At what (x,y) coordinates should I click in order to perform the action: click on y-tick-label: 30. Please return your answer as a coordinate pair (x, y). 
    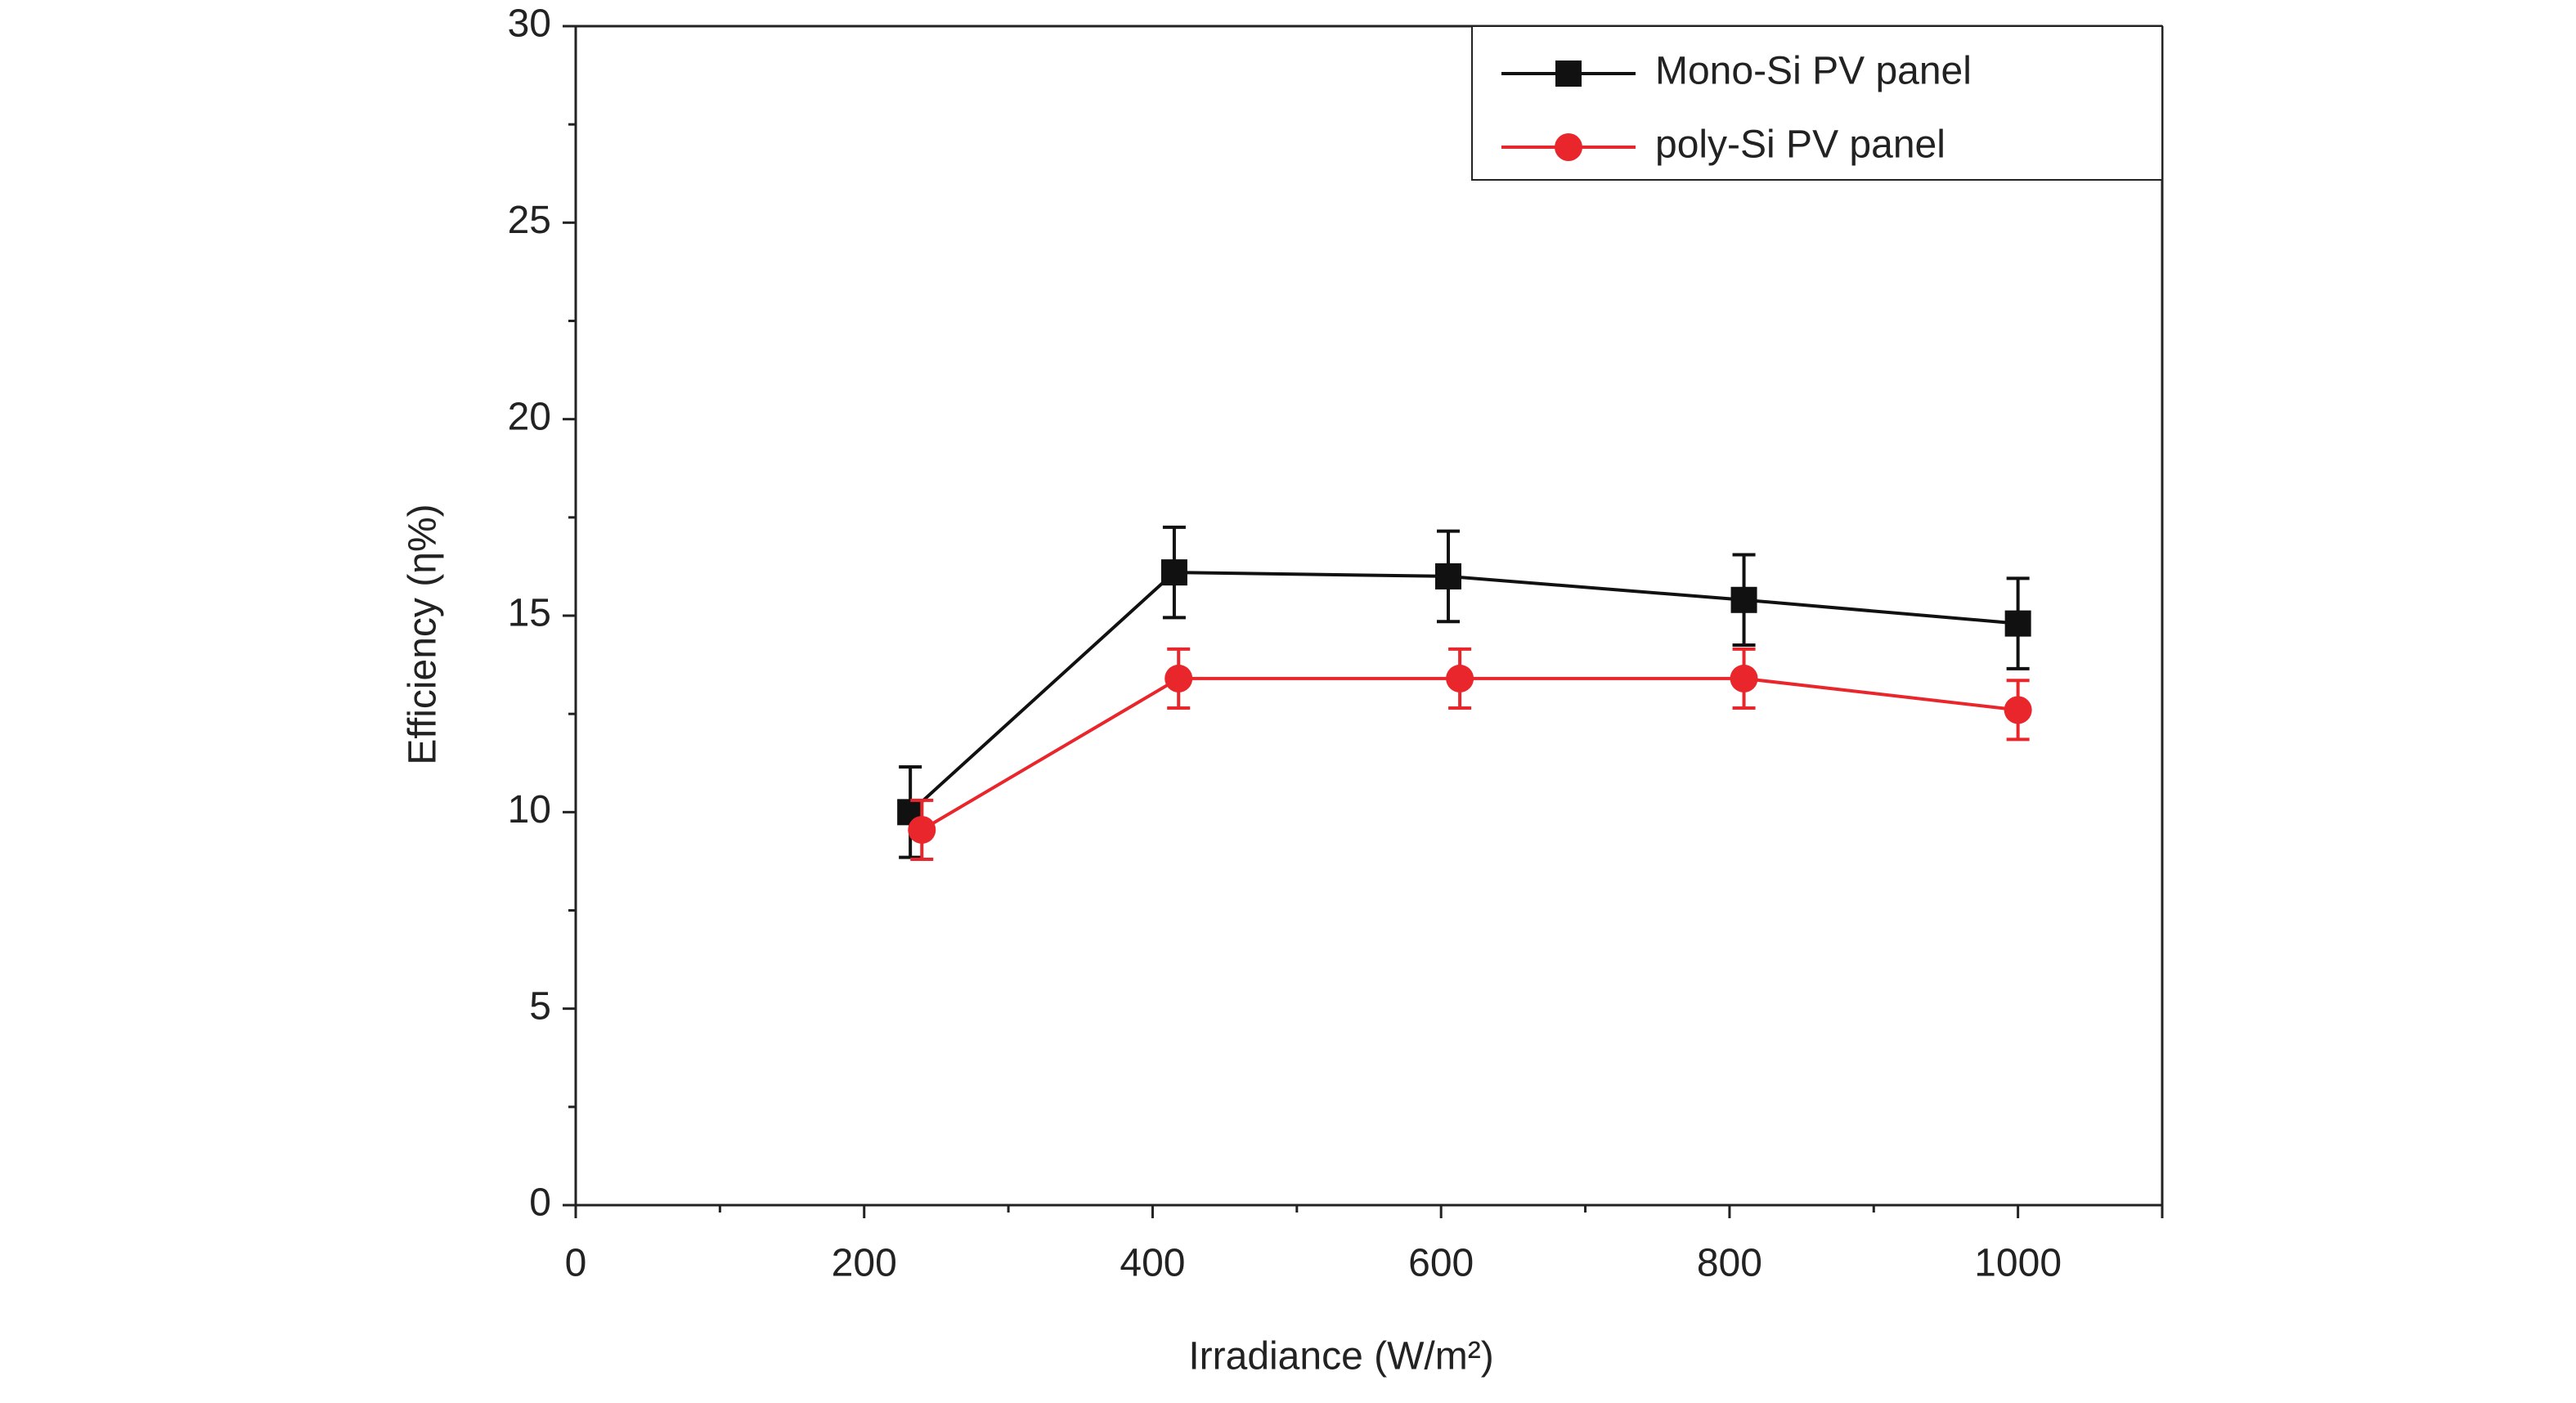
    Looking at the image, I should click on (529, 24).